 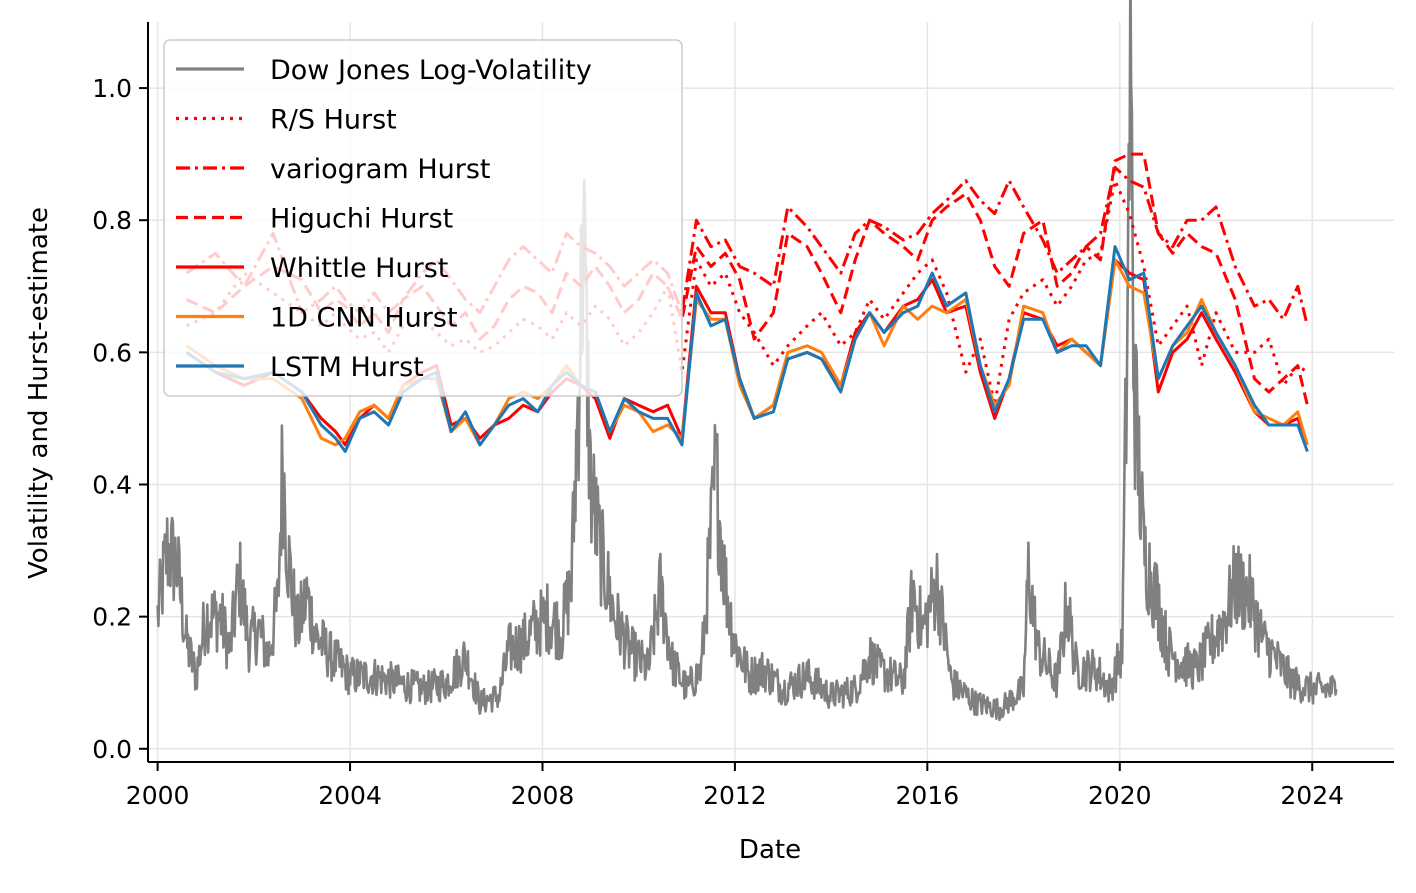 What do you see at coordinates (350, 795) in the screenshot?
I see `x-tick-label: 2004` at bounding box center [350, 795].